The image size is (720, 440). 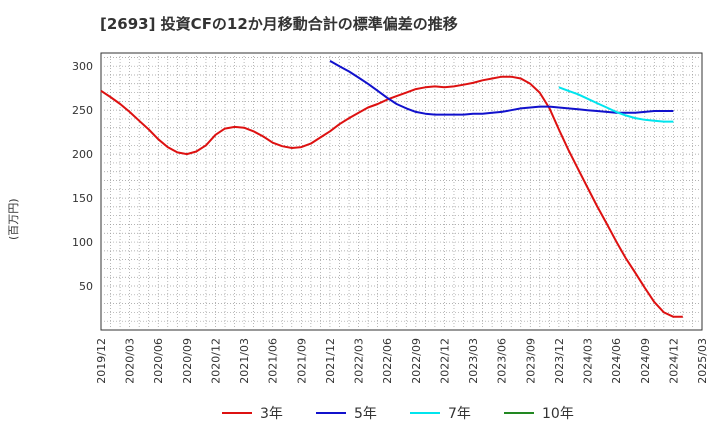 What do you see at coordinates (187, 361) in the screenshot?
I see `x-tick-label: 2020/09` at bounding box center [187, 361].